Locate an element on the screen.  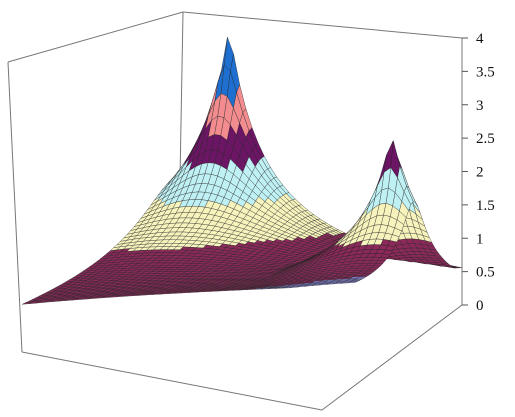
z-tick-label: 2.5 is located at coordinates (485, 139).